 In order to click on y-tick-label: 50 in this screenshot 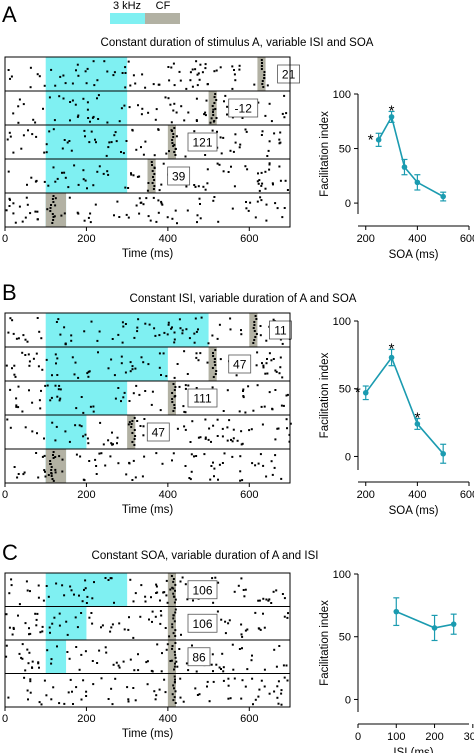, I will do `click(345, 390)`.